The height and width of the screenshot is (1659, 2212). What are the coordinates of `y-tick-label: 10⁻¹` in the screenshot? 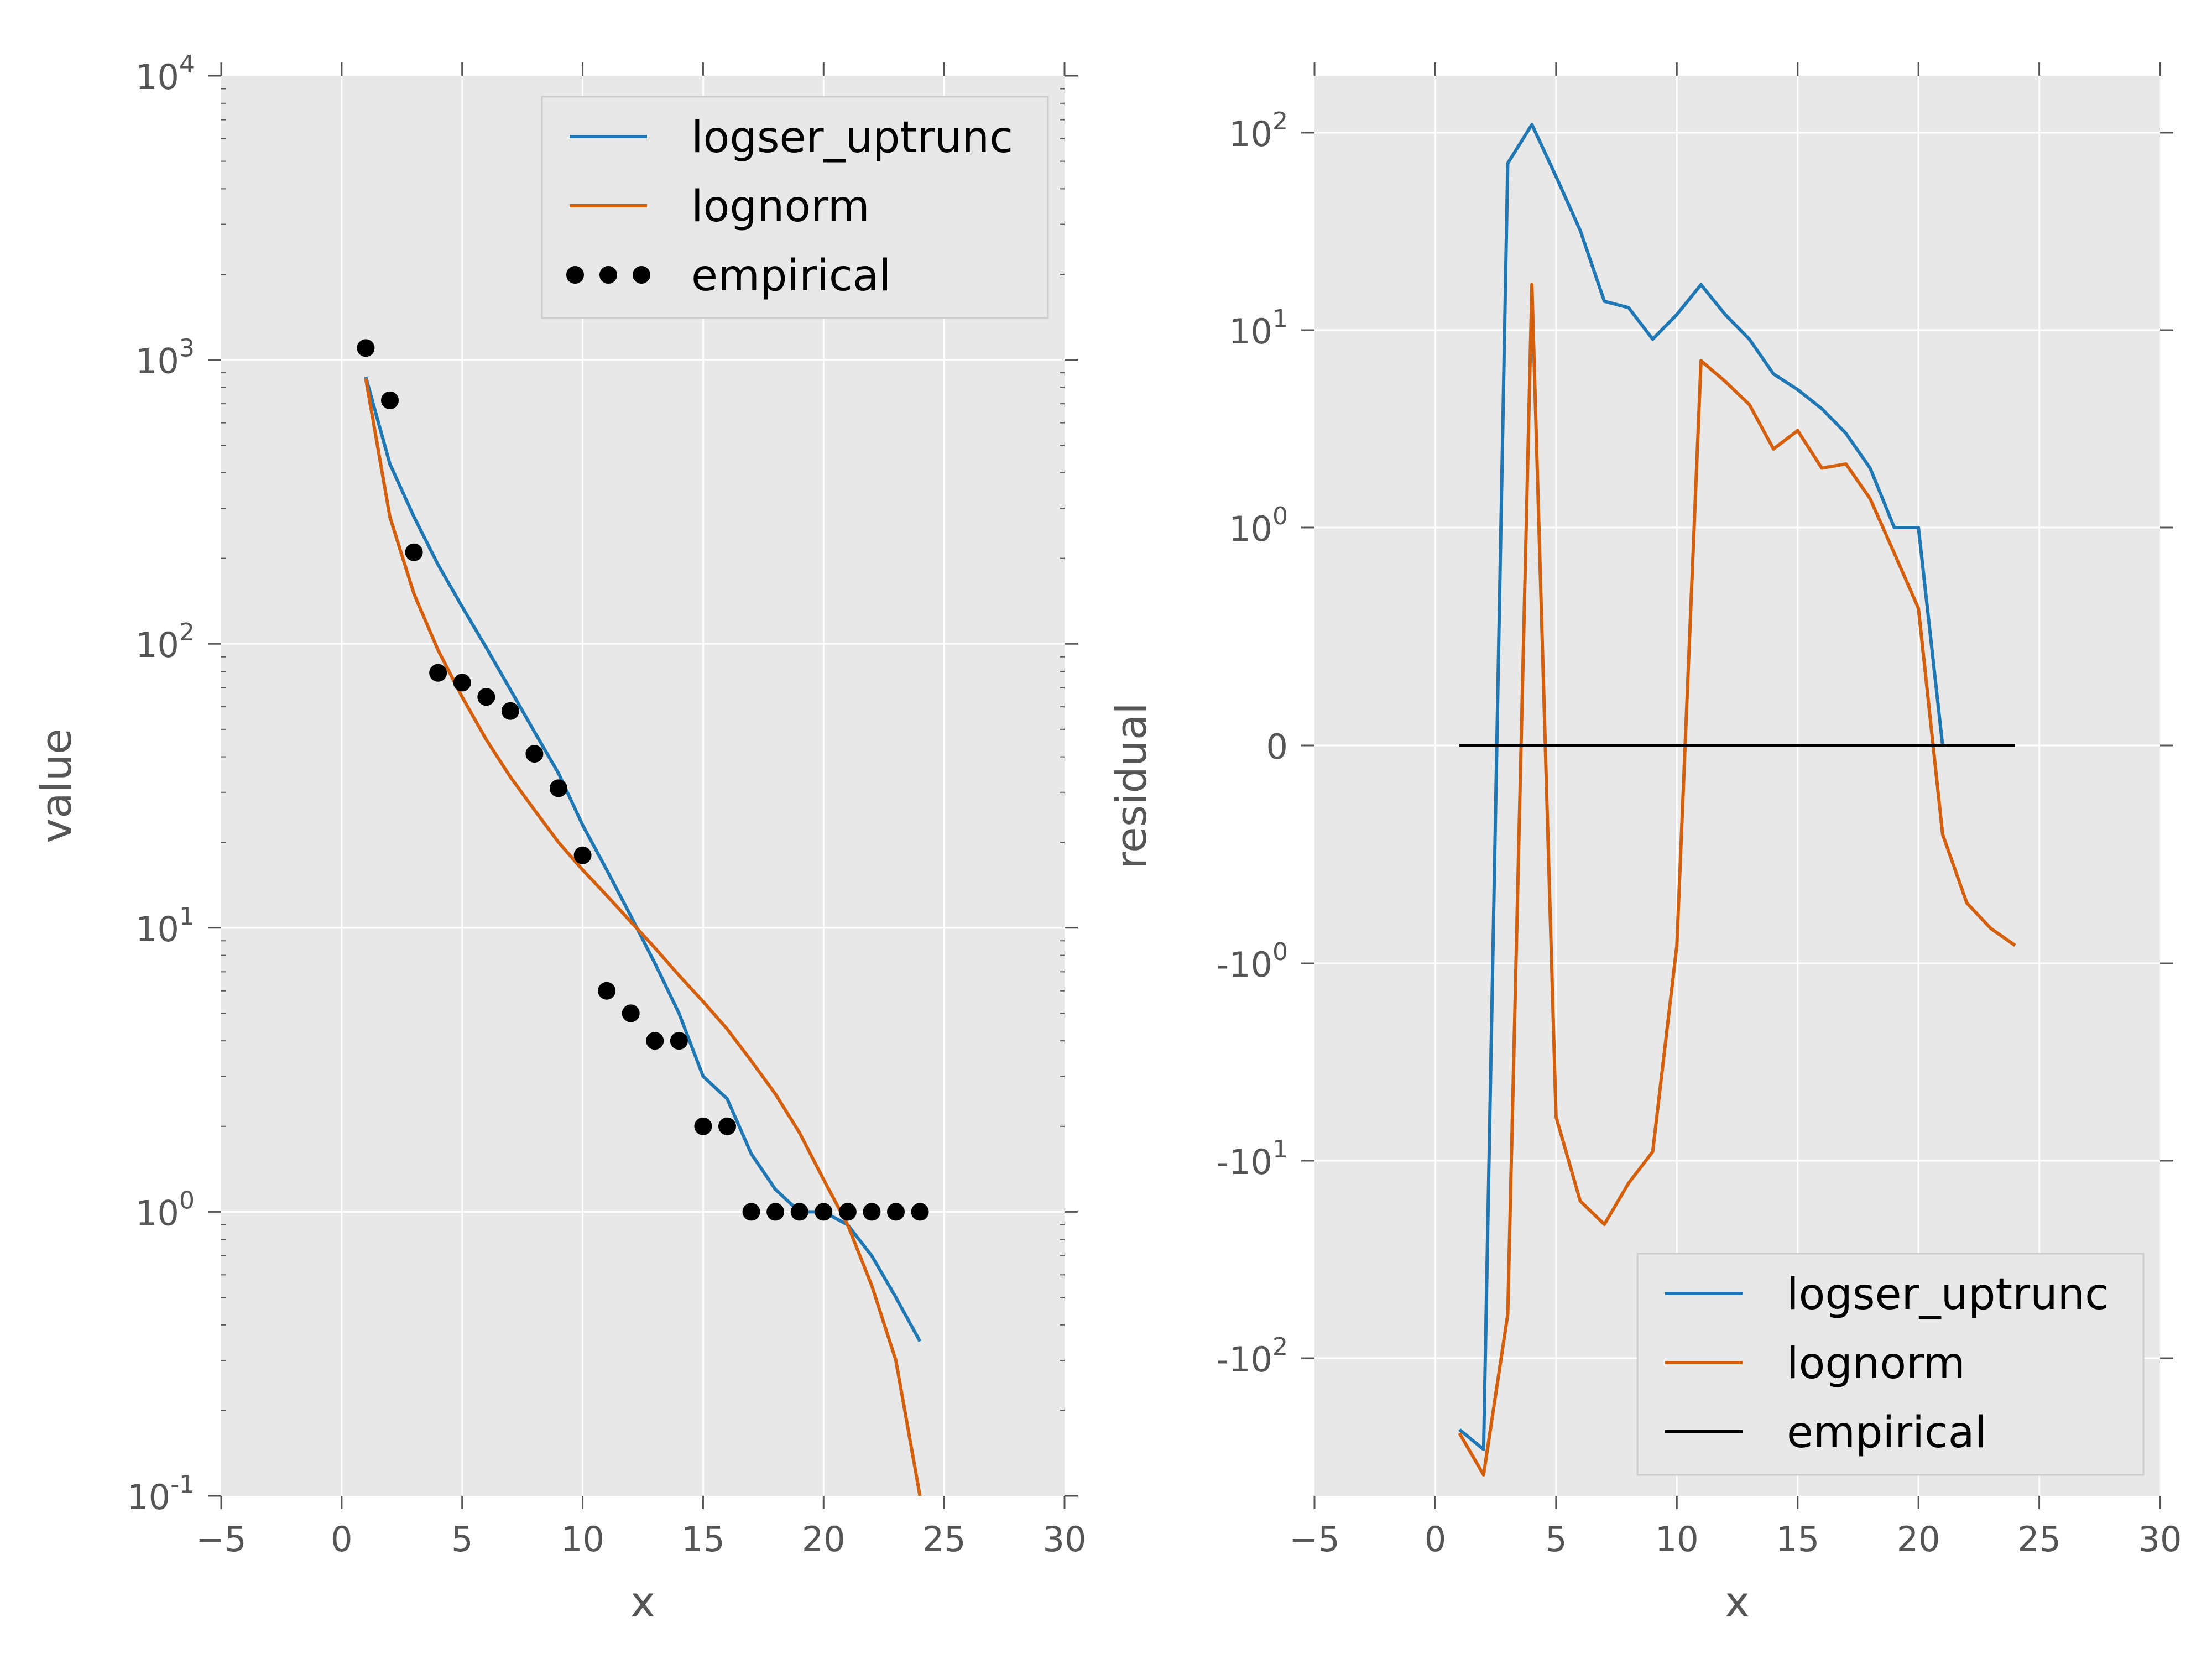 It's located at (161, 1494).